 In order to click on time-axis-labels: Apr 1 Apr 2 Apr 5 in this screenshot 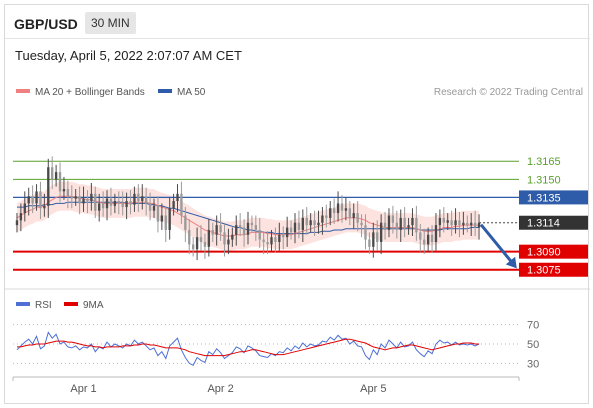, I will do `click(228, 389)`.